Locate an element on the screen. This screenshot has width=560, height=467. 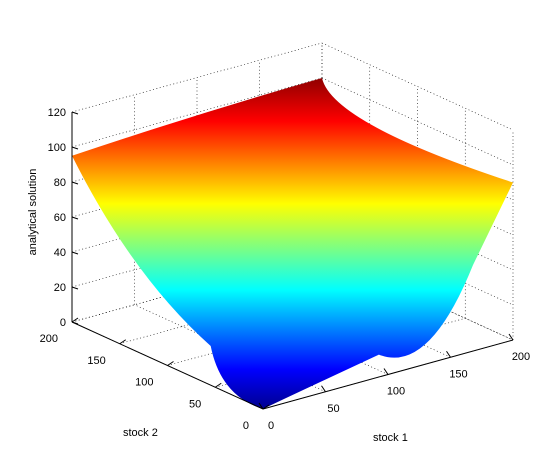
z-tick-label: 60 is located at coordinates (60, 218).